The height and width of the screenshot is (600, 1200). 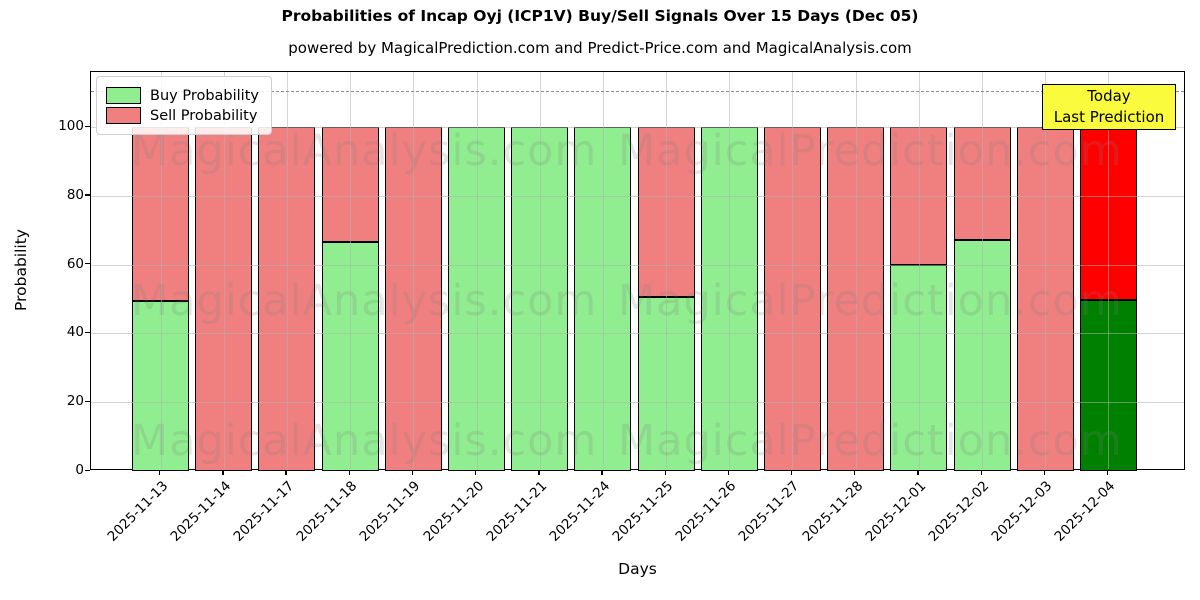 I want to click on legend: Buy Probability Sell Probability, so click(x=184, y=105).